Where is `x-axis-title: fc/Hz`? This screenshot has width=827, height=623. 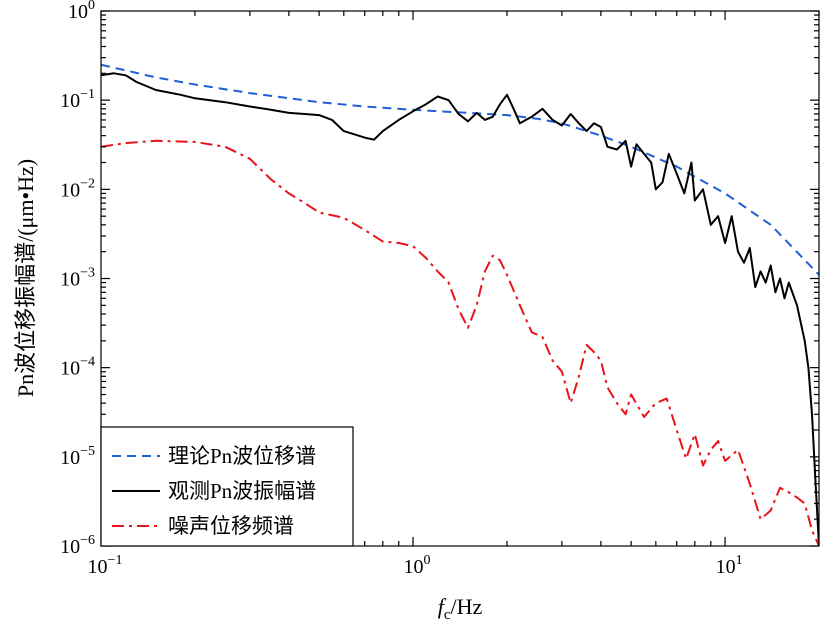
x-axis-title: fc/Hz is located at coordinates (460, 608).